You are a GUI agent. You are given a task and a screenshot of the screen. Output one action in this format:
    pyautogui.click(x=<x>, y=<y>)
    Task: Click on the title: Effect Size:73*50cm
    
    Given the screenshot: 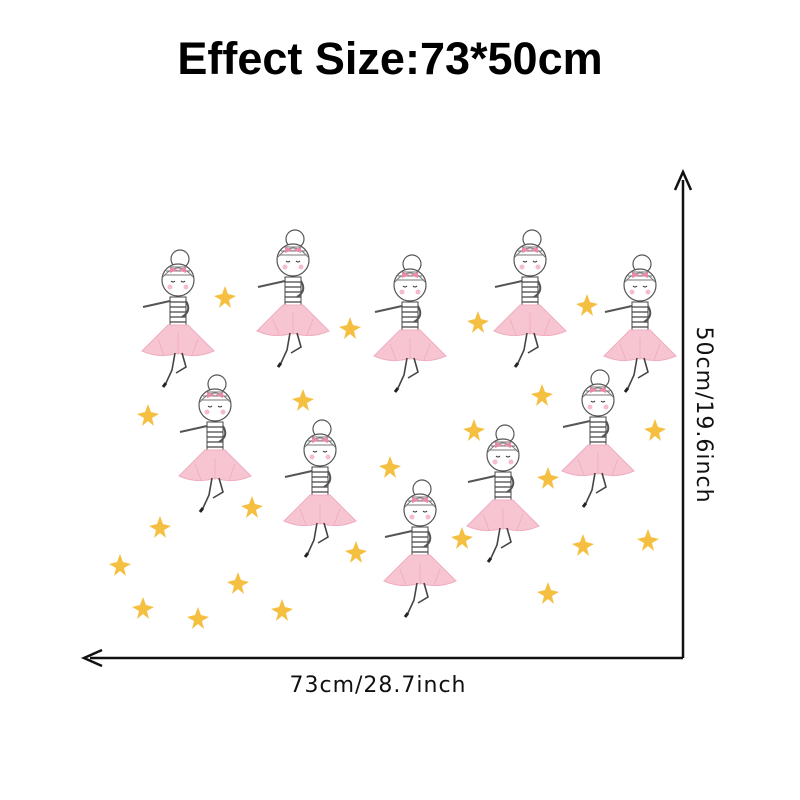 What is the action you would take?
    pyautogui.click(x=389, y=58)
    